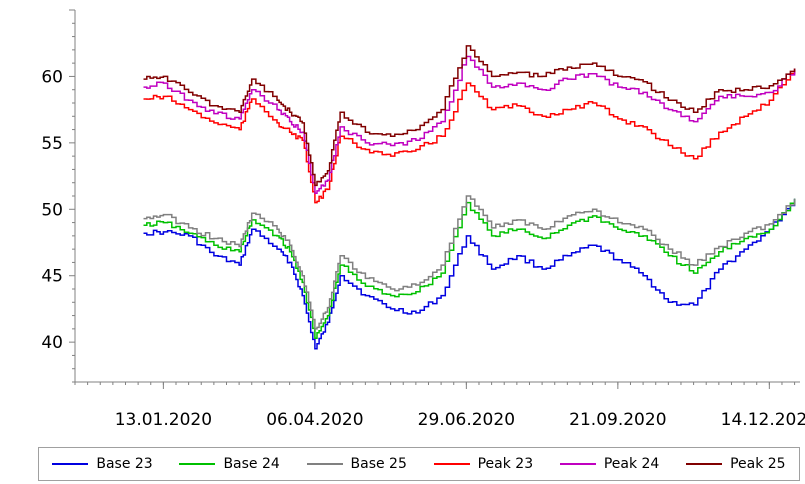 This screenshot has height=484, width=805. Describe the element at coordinates (251, 464) in the screenshot. I see `legend-label: Base 24` at that location.